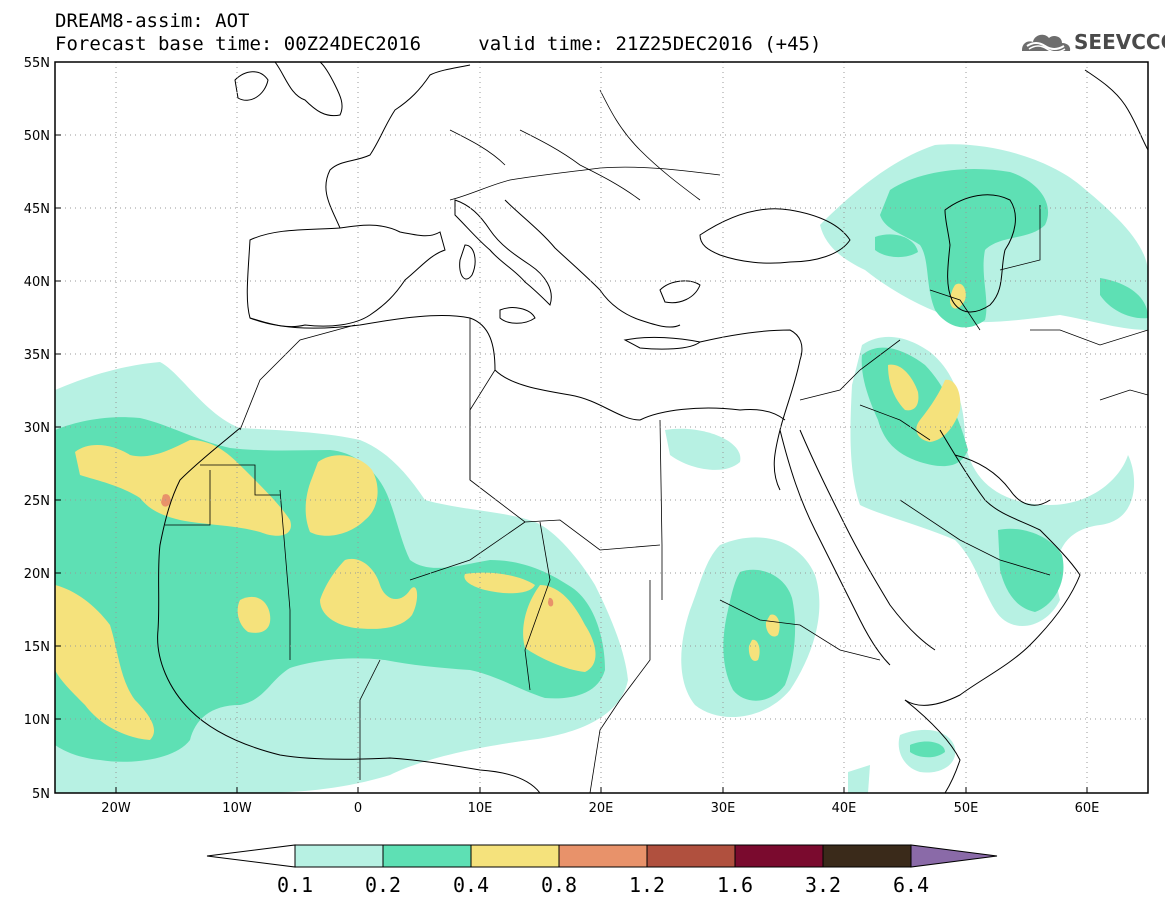  Describe the element at coordinates (1087, 808) in the screenshot. I see `lon-tick: 60E` at that location.